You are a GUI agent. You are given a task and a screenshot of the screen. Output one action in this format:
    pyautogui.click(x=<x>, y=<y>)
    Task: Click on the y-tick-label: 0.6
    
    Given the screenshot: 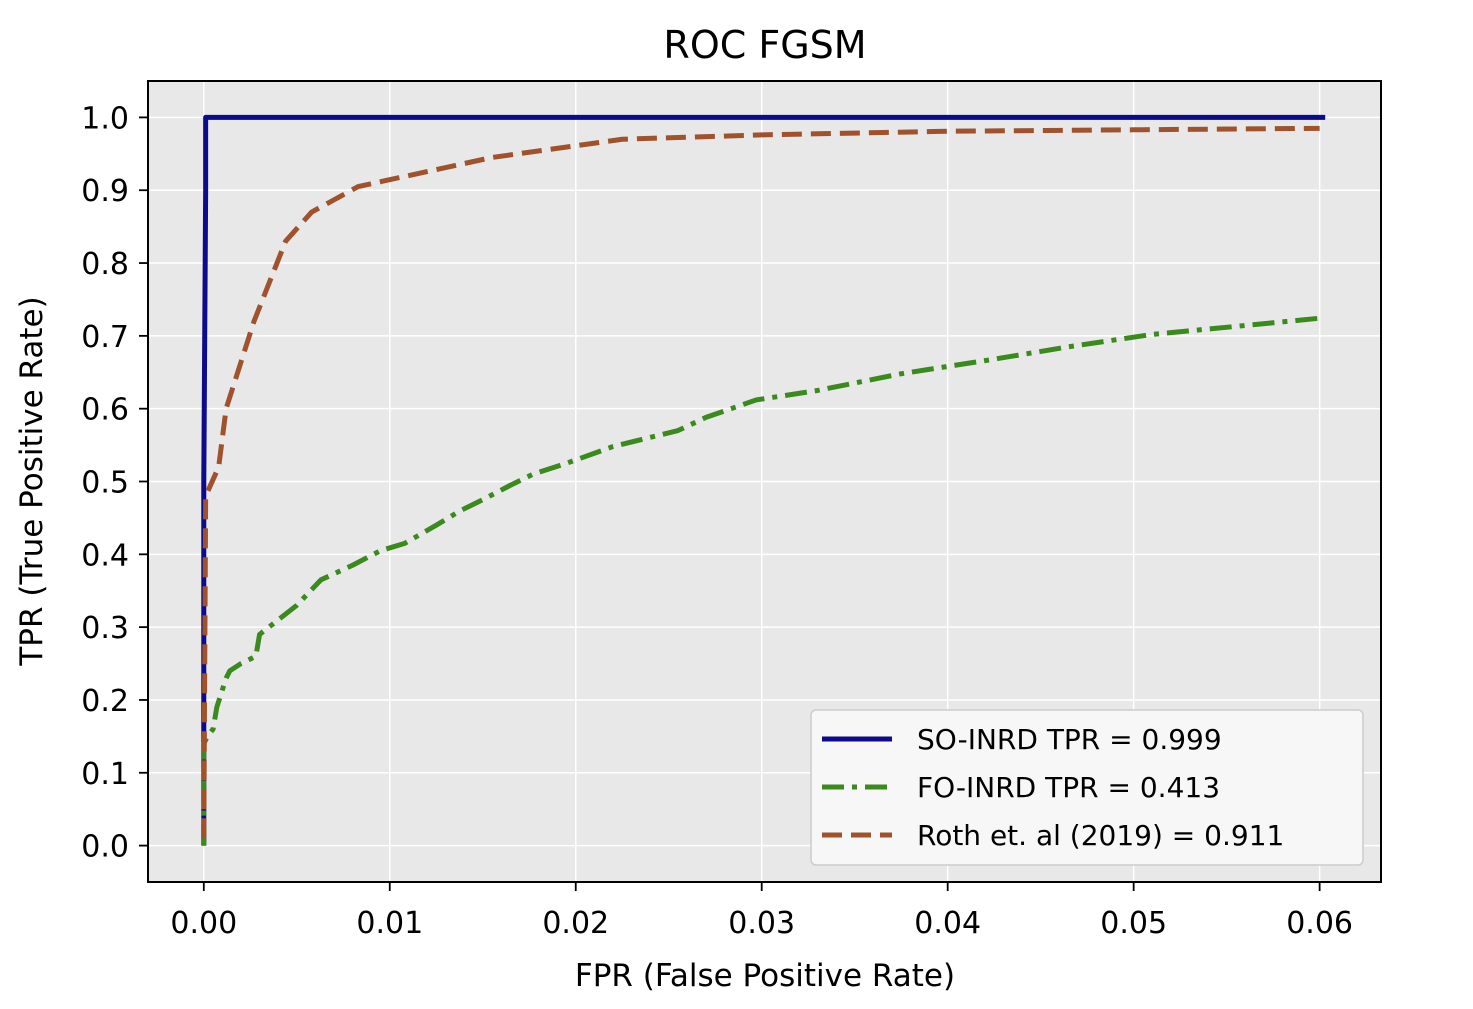 What is the action you would take?
    pyautogui.click(x=105, y=410)
    